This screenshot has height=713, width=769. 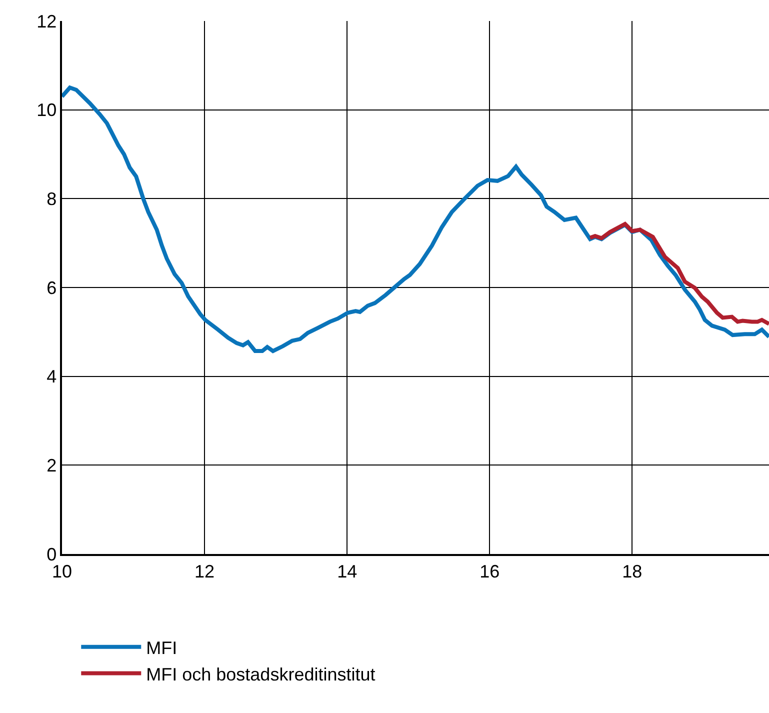 I want to click on y-tick-label: 2, so click(x=51, y=465).